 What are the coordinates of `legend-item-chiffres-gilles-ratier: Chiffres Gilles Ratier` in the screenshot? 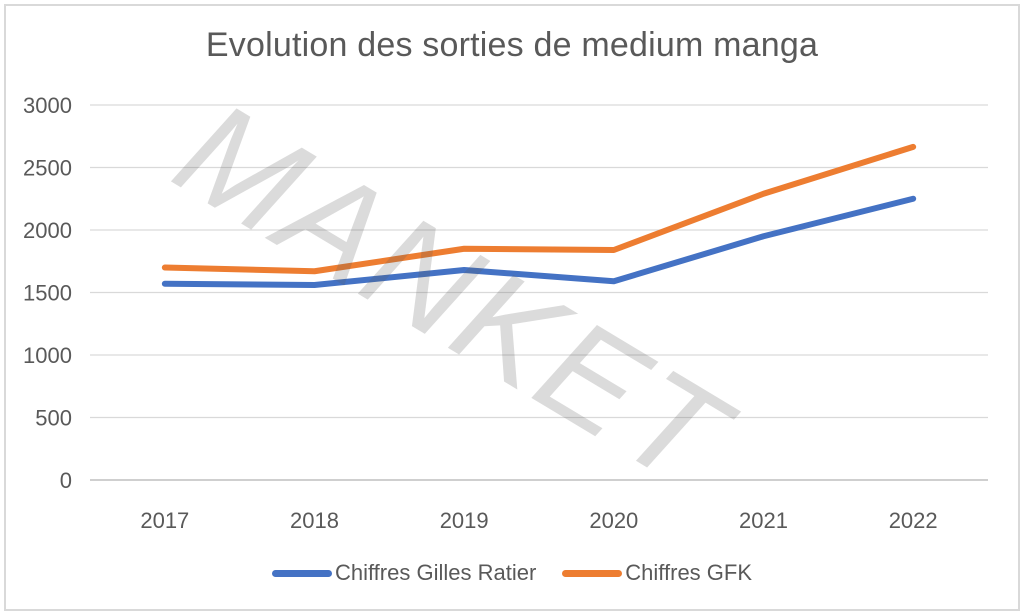 It's located at (404, 573).